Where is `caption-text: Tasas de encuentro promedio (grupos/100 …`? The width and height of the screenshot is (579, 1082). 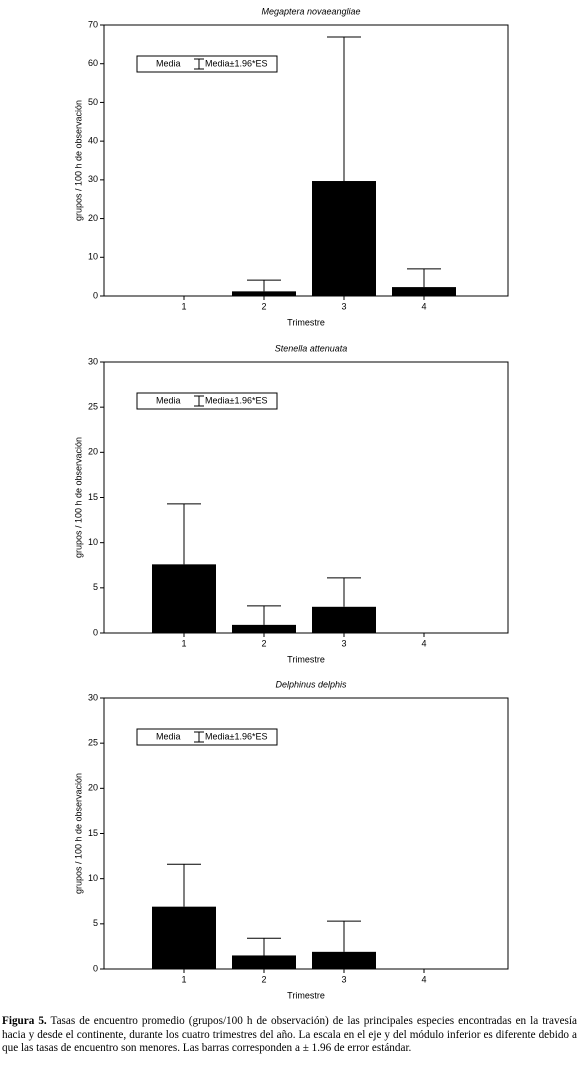
caption-text: Tasas de encuentro promedio (grupos/100 … is located at coordinates (289, 1034).